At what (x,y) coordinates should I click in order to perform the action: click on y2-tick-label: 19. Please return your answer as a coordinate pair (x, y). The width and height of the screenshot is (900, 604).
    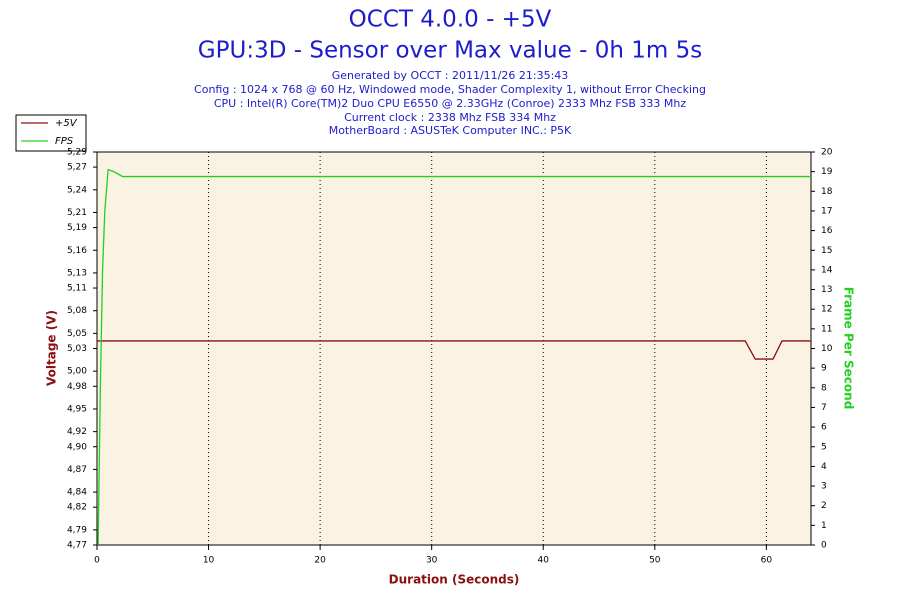
    Looking at the image, I should click on (827, 172).